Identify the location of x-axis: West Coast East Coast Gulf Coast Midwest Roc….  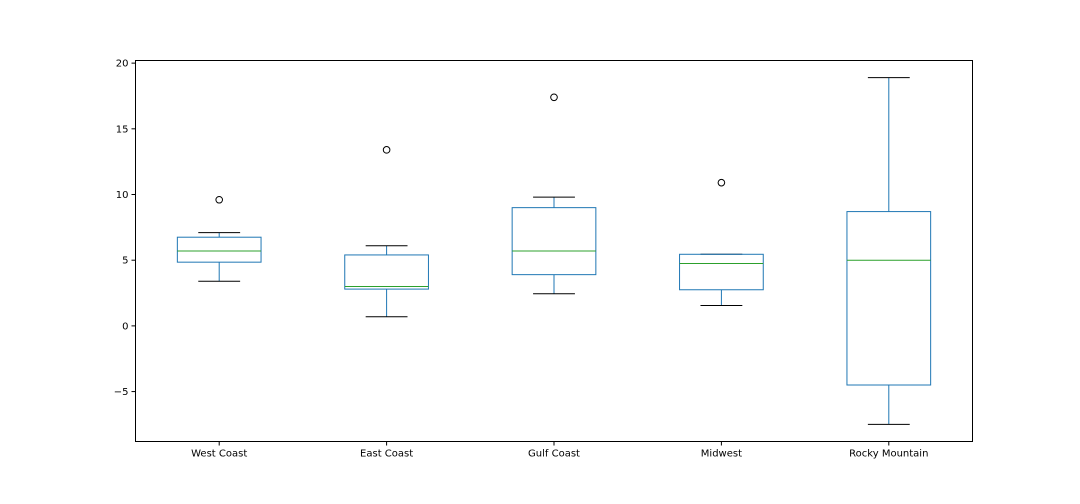
(559, 450).